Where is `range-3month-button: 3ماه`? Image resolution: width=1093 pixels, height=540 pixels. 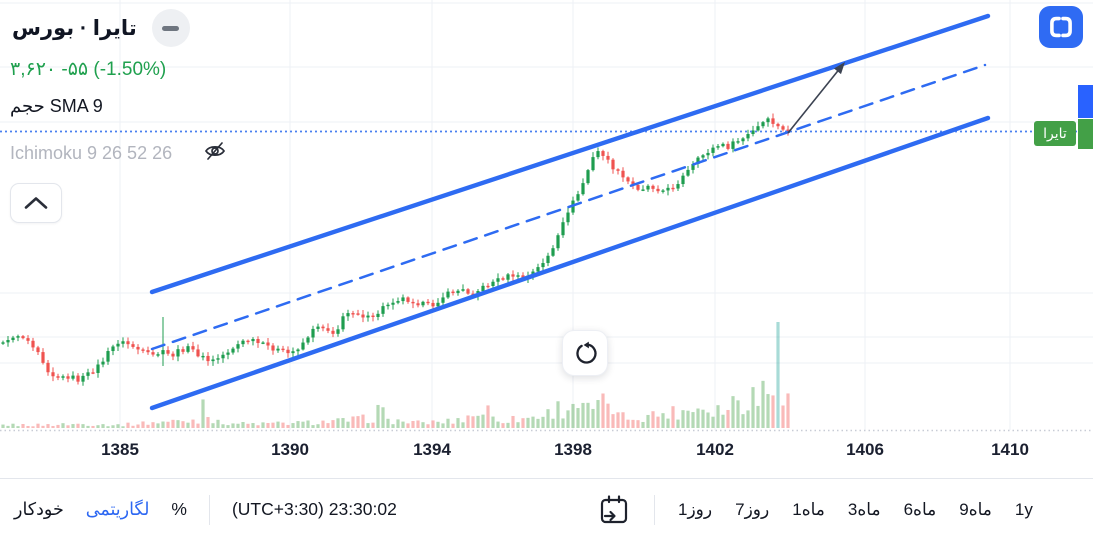
range-3month-button: 3ماه is located at coordinates (864, 509).